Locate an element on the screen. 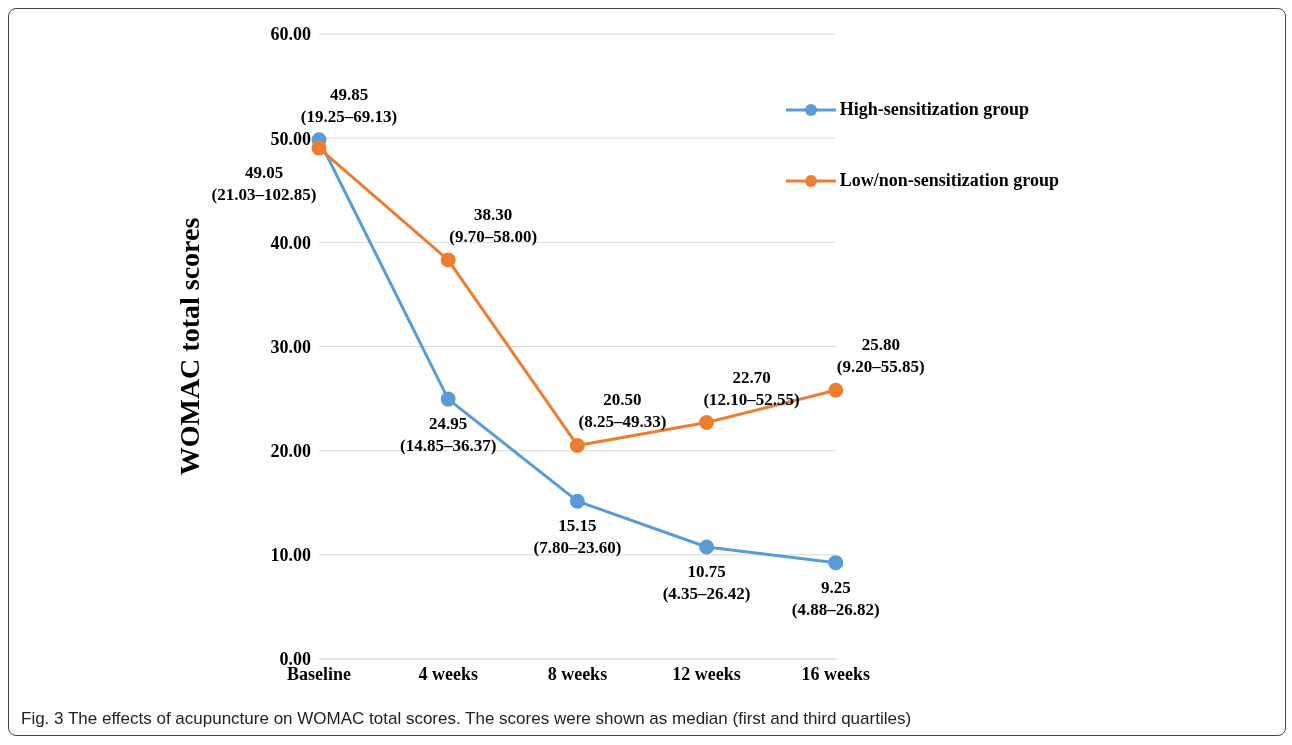  y-tick-label: 50.00 is located at coordinates (290, 138).